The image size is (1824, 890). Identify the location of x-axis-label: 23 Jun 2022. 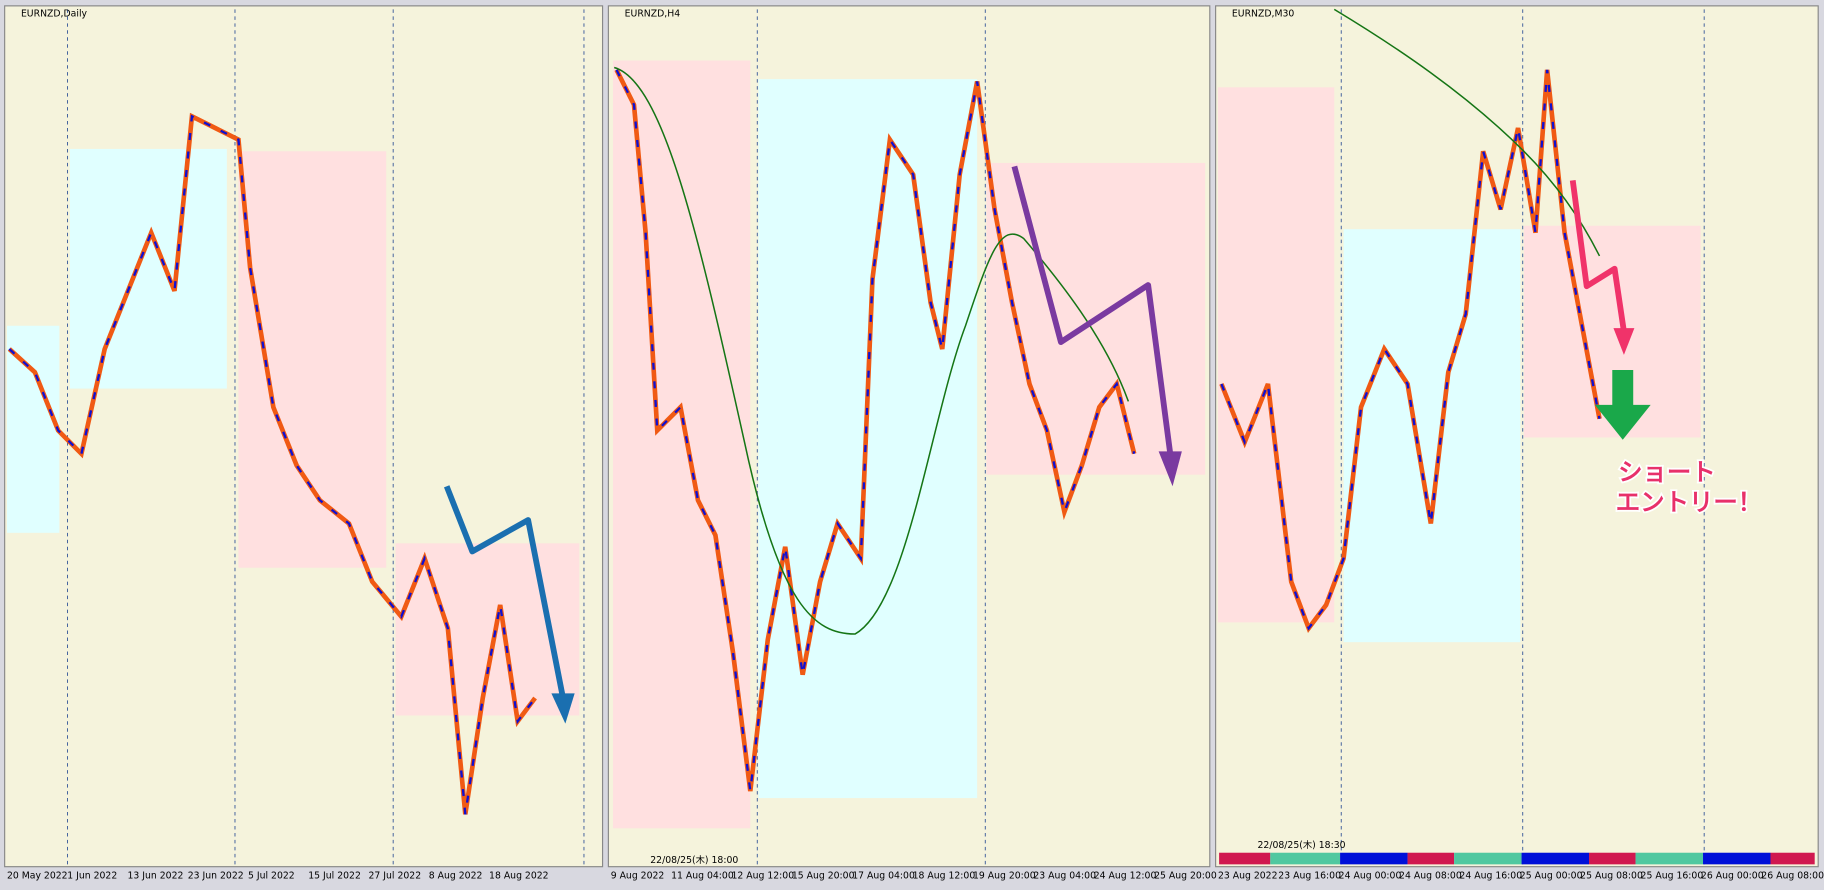
(216, 875).